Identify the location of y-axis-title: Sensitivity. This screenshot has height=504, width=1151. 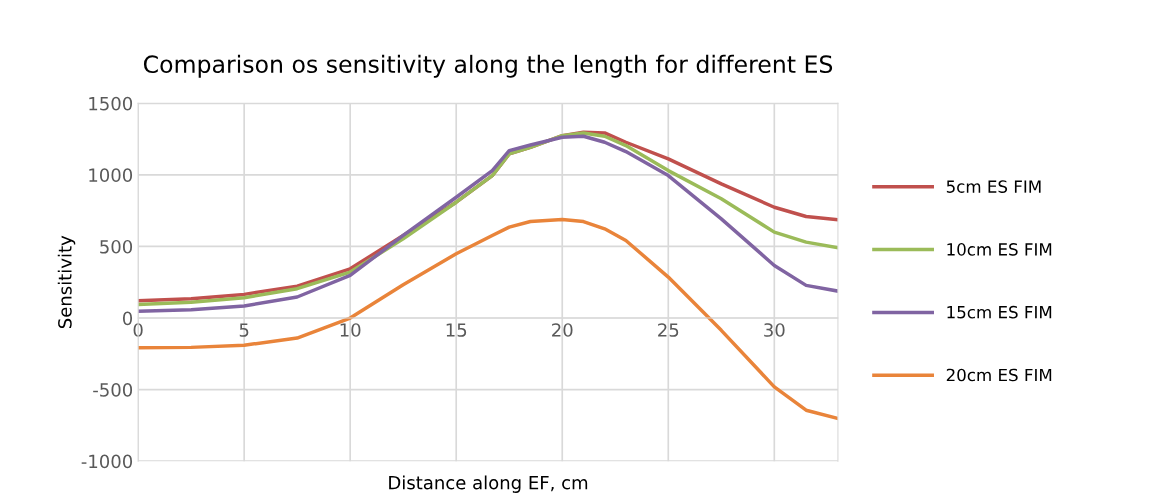
(66, 282).